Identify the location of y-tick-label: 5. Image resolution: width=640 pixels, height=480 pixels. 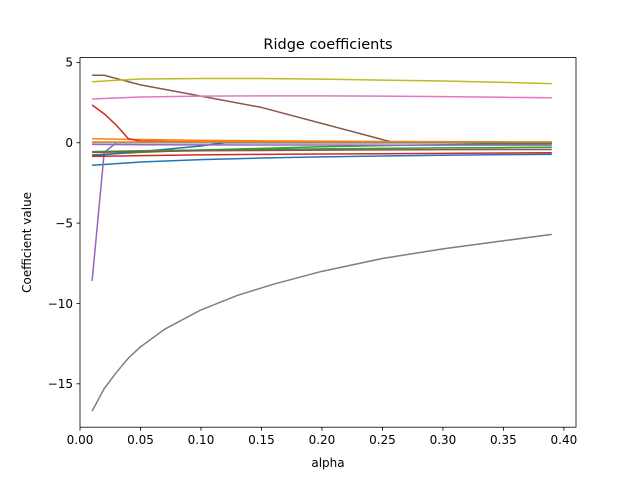
(69, 63).